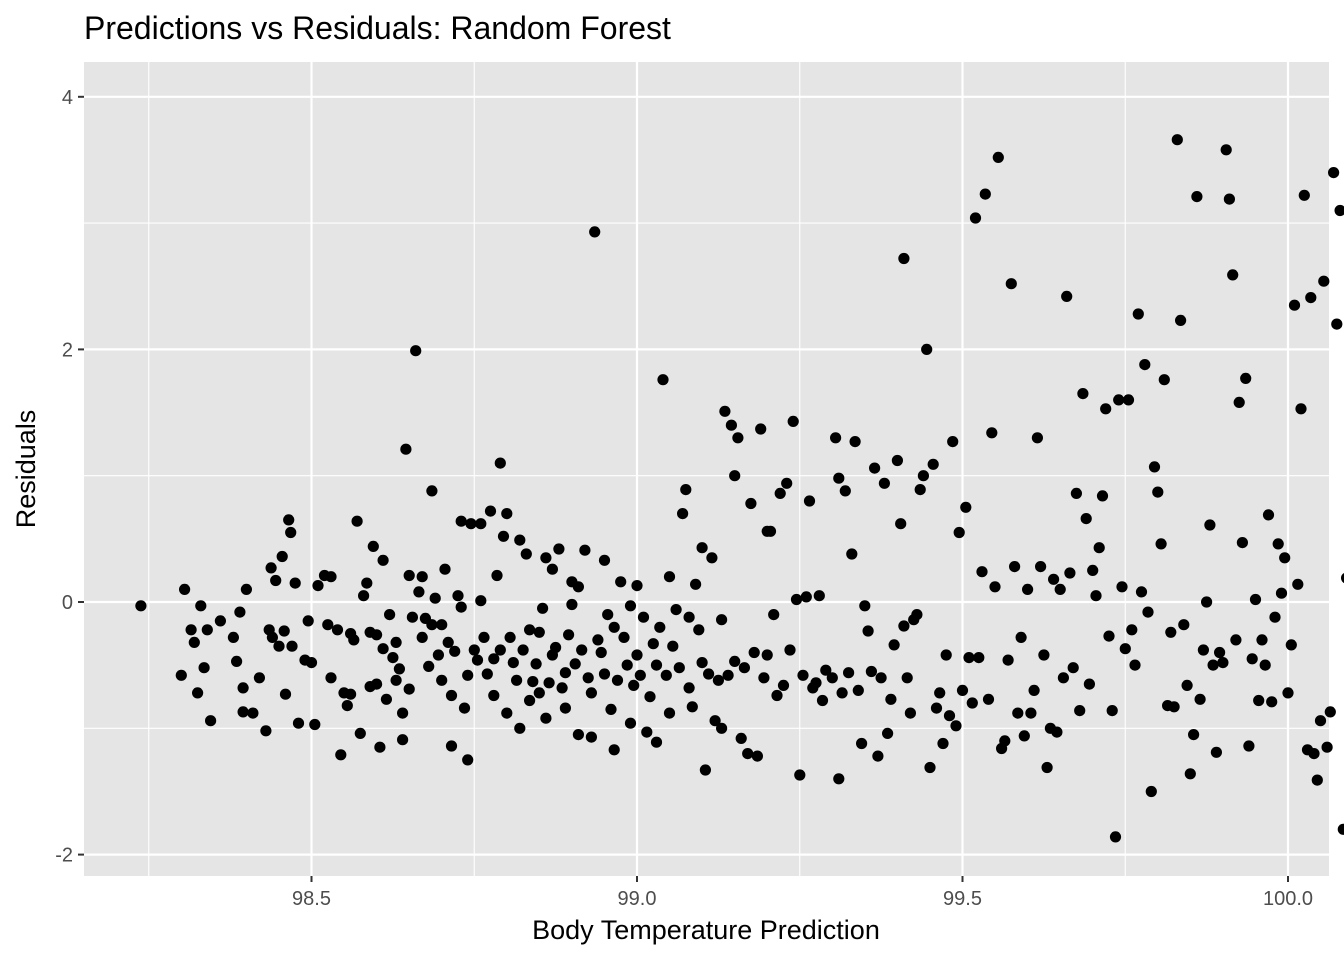 This screenshot has width=1344, height=960. I want to click on x-tick-label: 98.5, so click(311, 899).